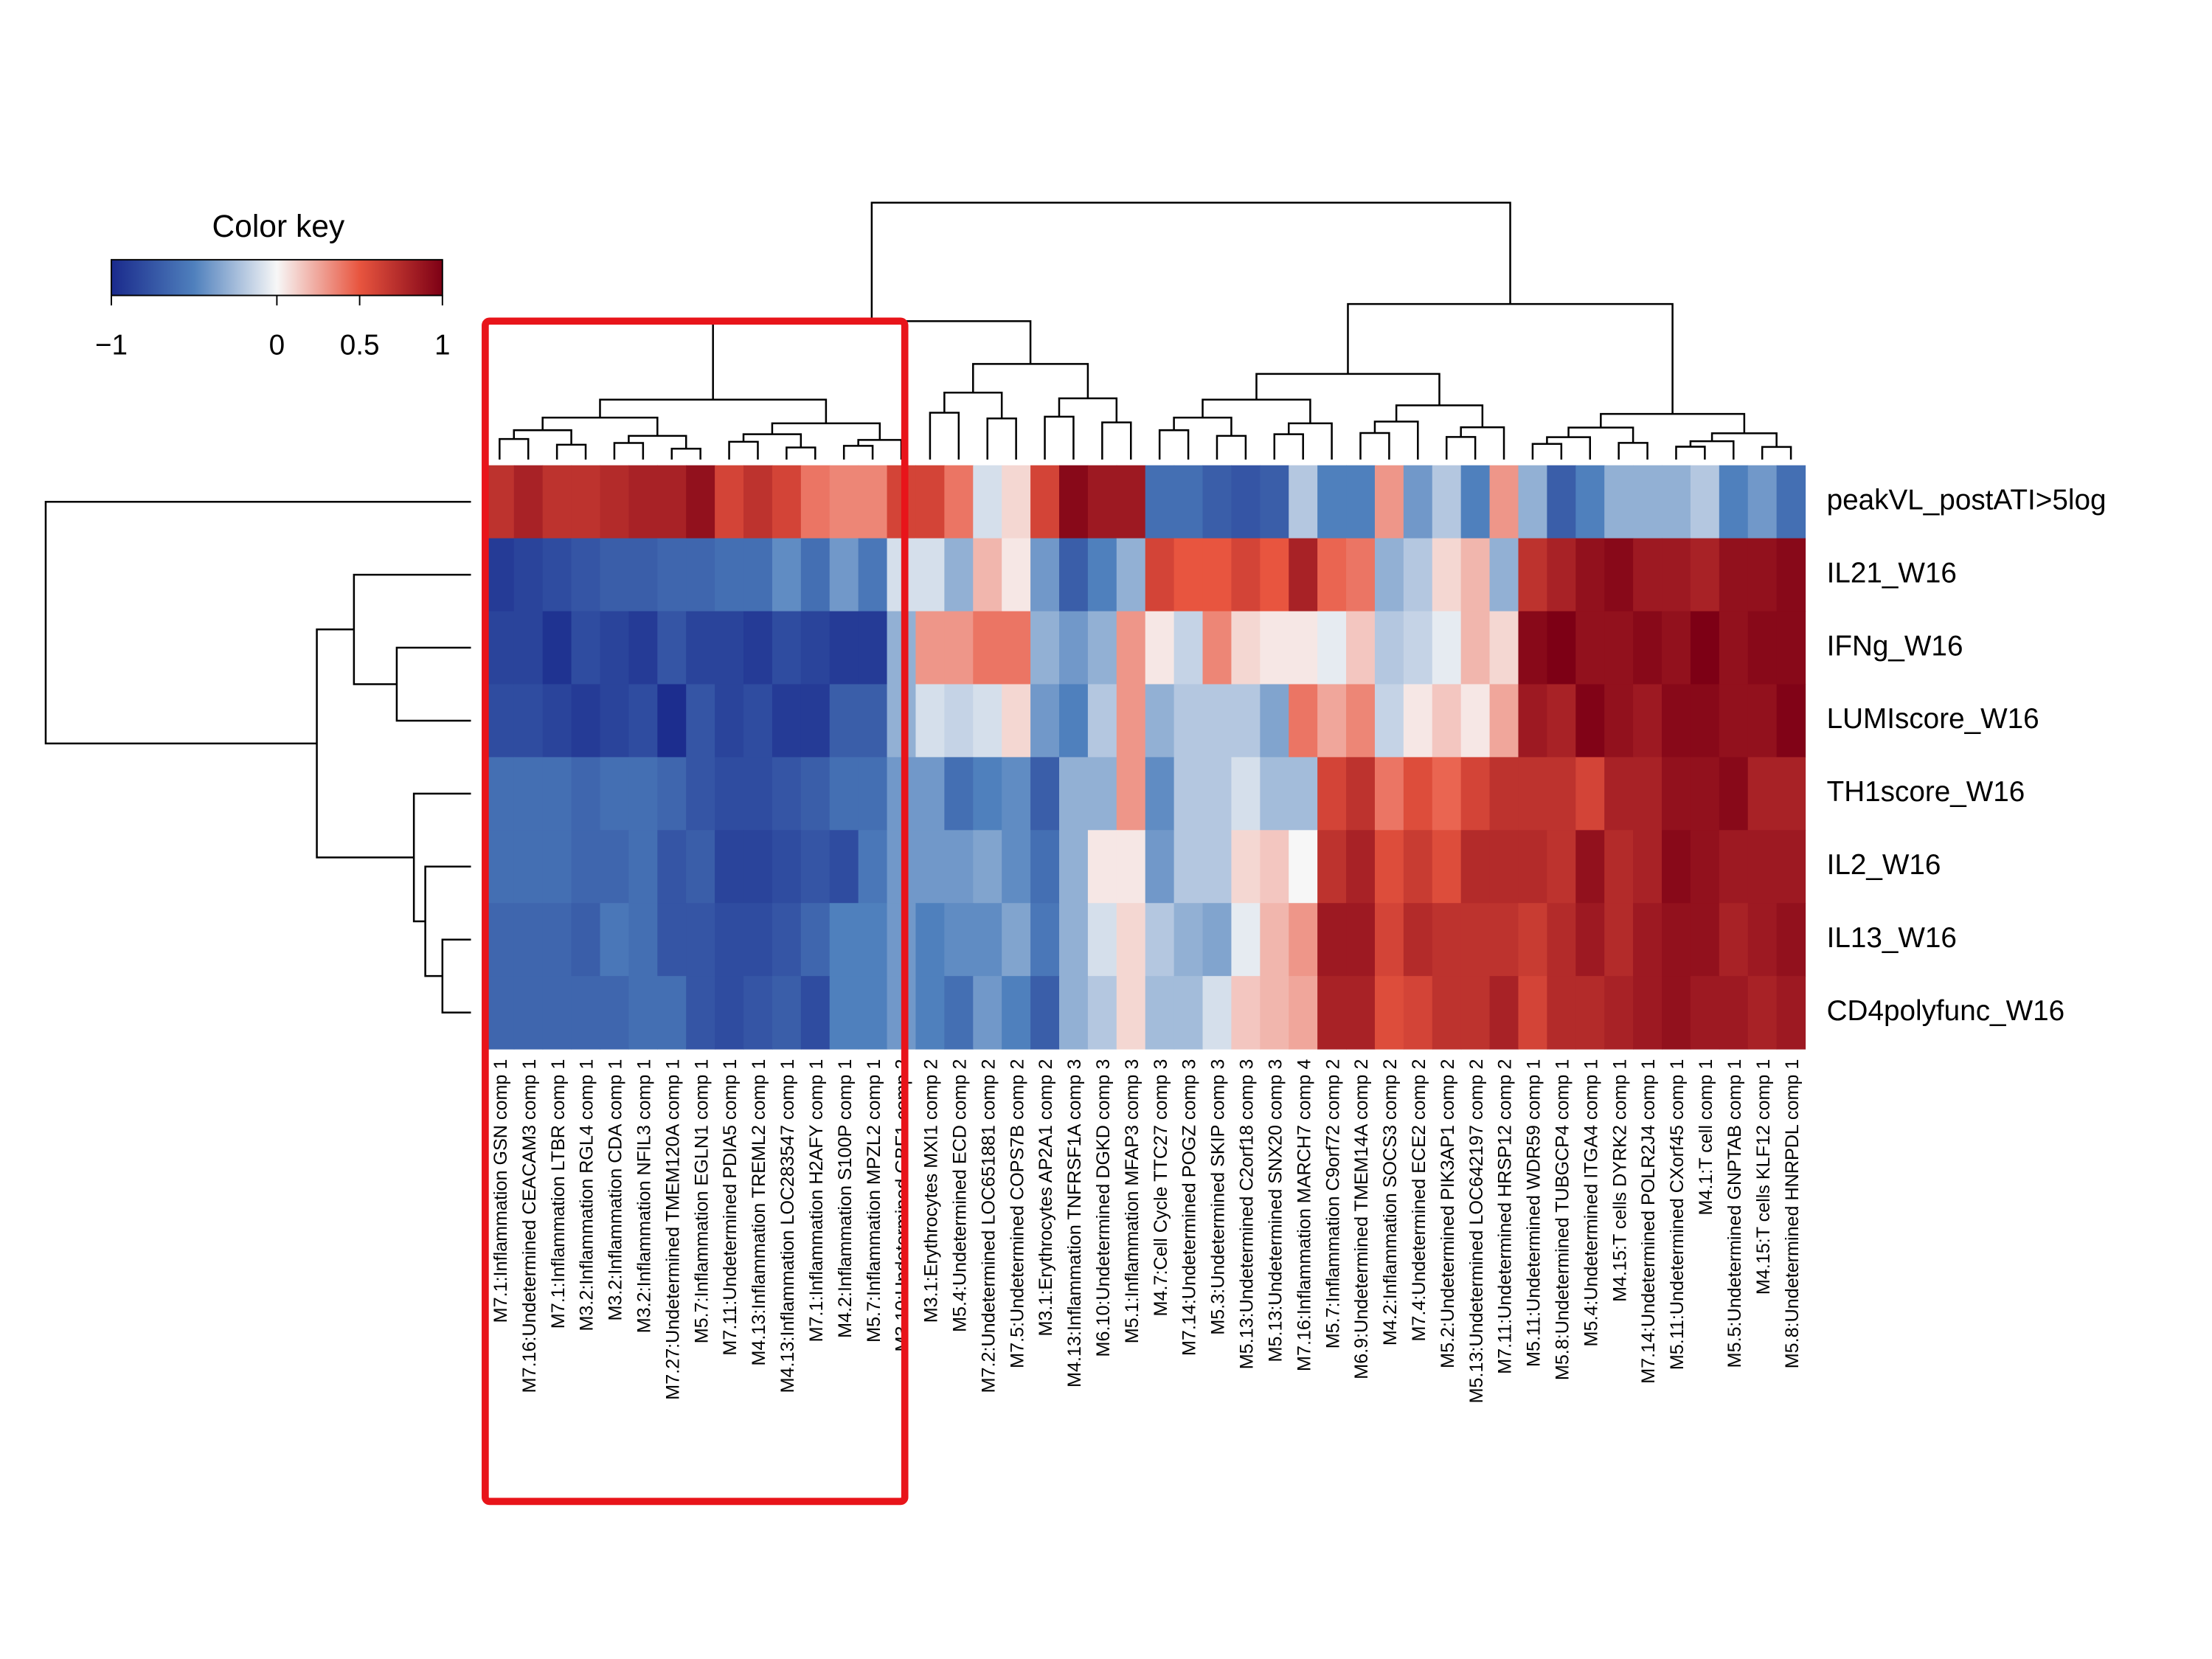 This screenshot has width=2212, height=1659. Describe the element at coordinates (874, 1201) in the screenshot. I see `column-label: M5.7:Inflammation MPZL2 comp 1` at that location.